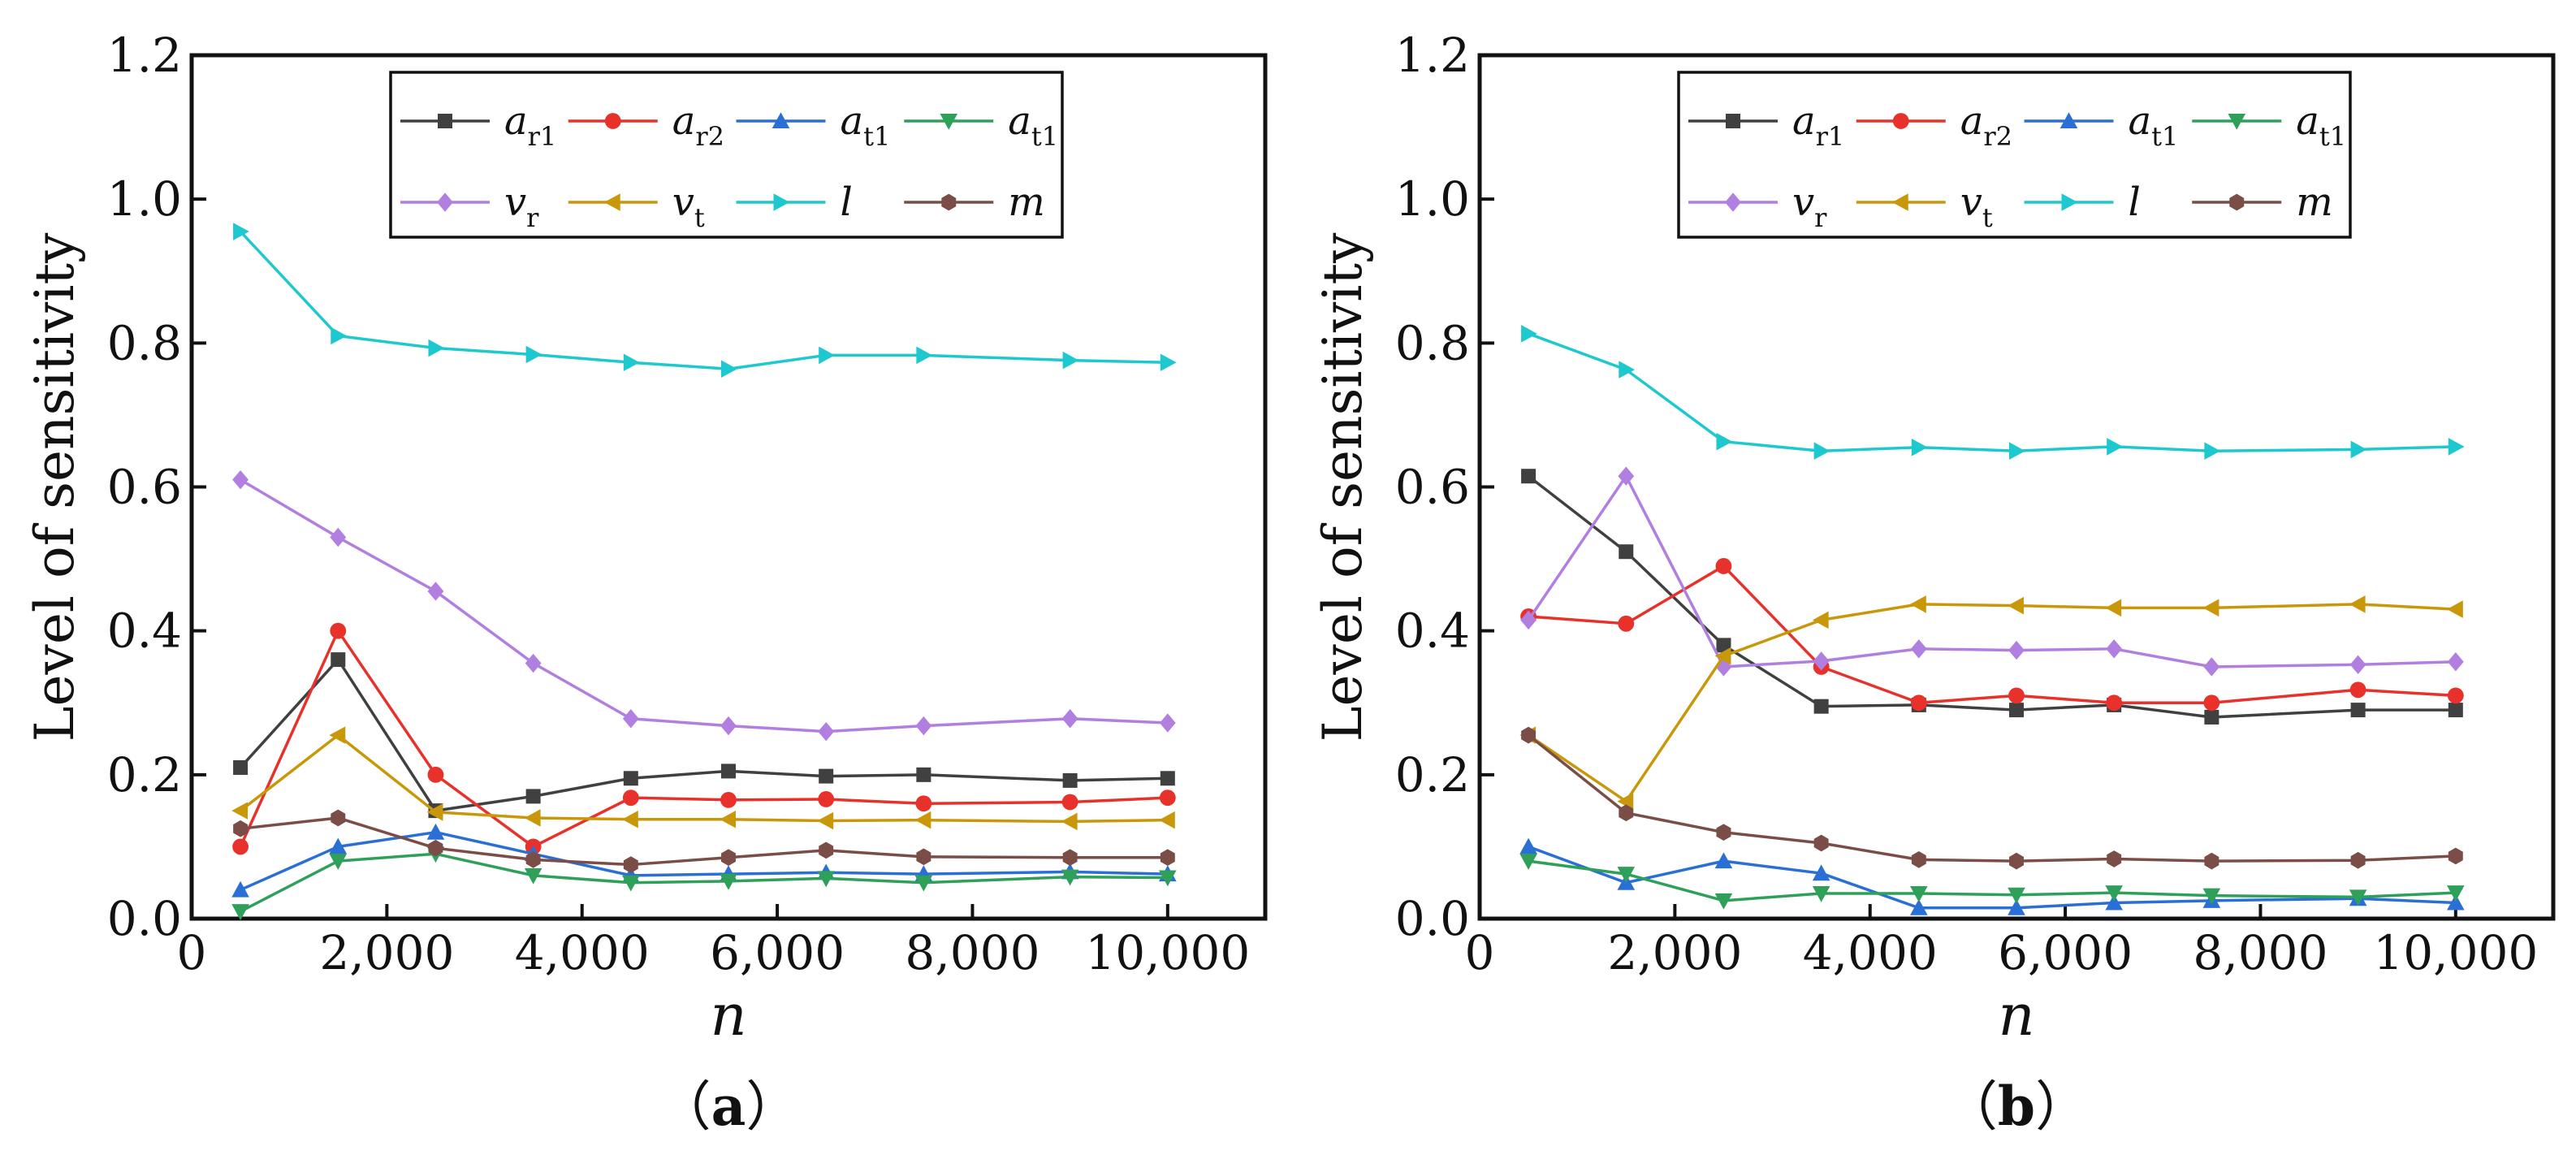  I want to click on x-axis-title: n, so click(728, 1015).